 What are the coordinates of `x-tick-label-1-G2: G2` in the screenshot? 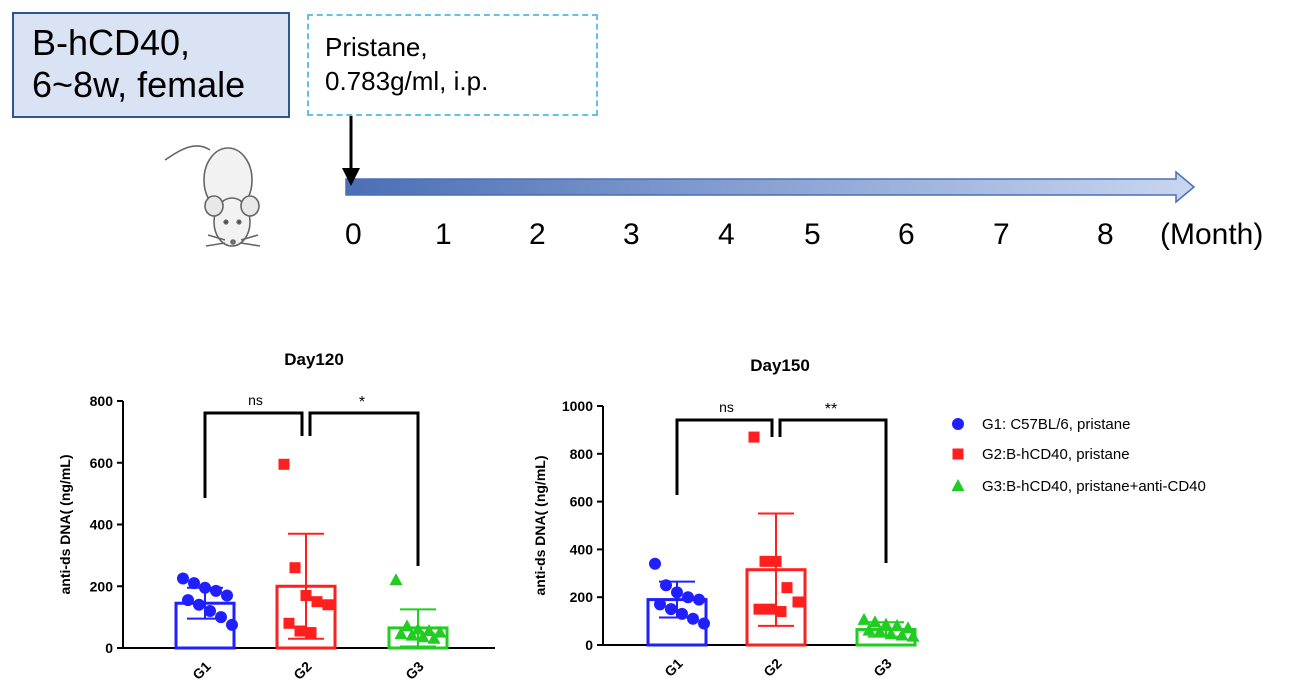 It's located at (772, 667).